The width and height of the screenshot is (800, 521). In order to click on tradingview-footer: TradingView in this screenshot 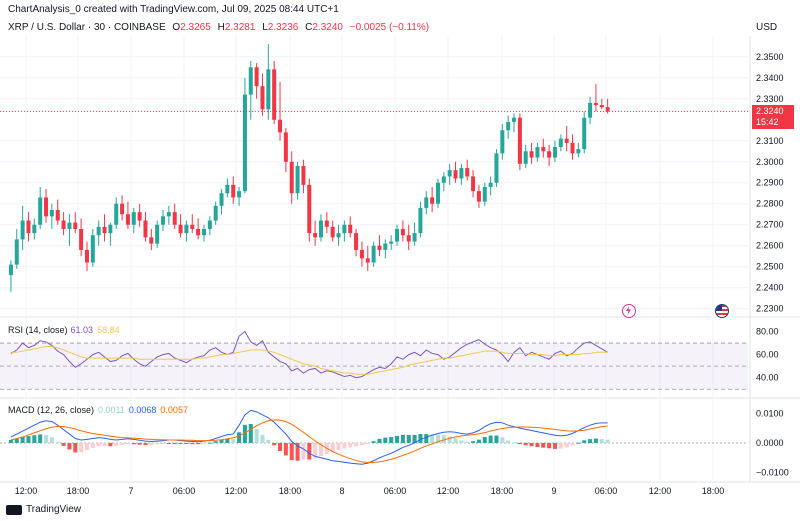, I will do `click(43, 509)`.